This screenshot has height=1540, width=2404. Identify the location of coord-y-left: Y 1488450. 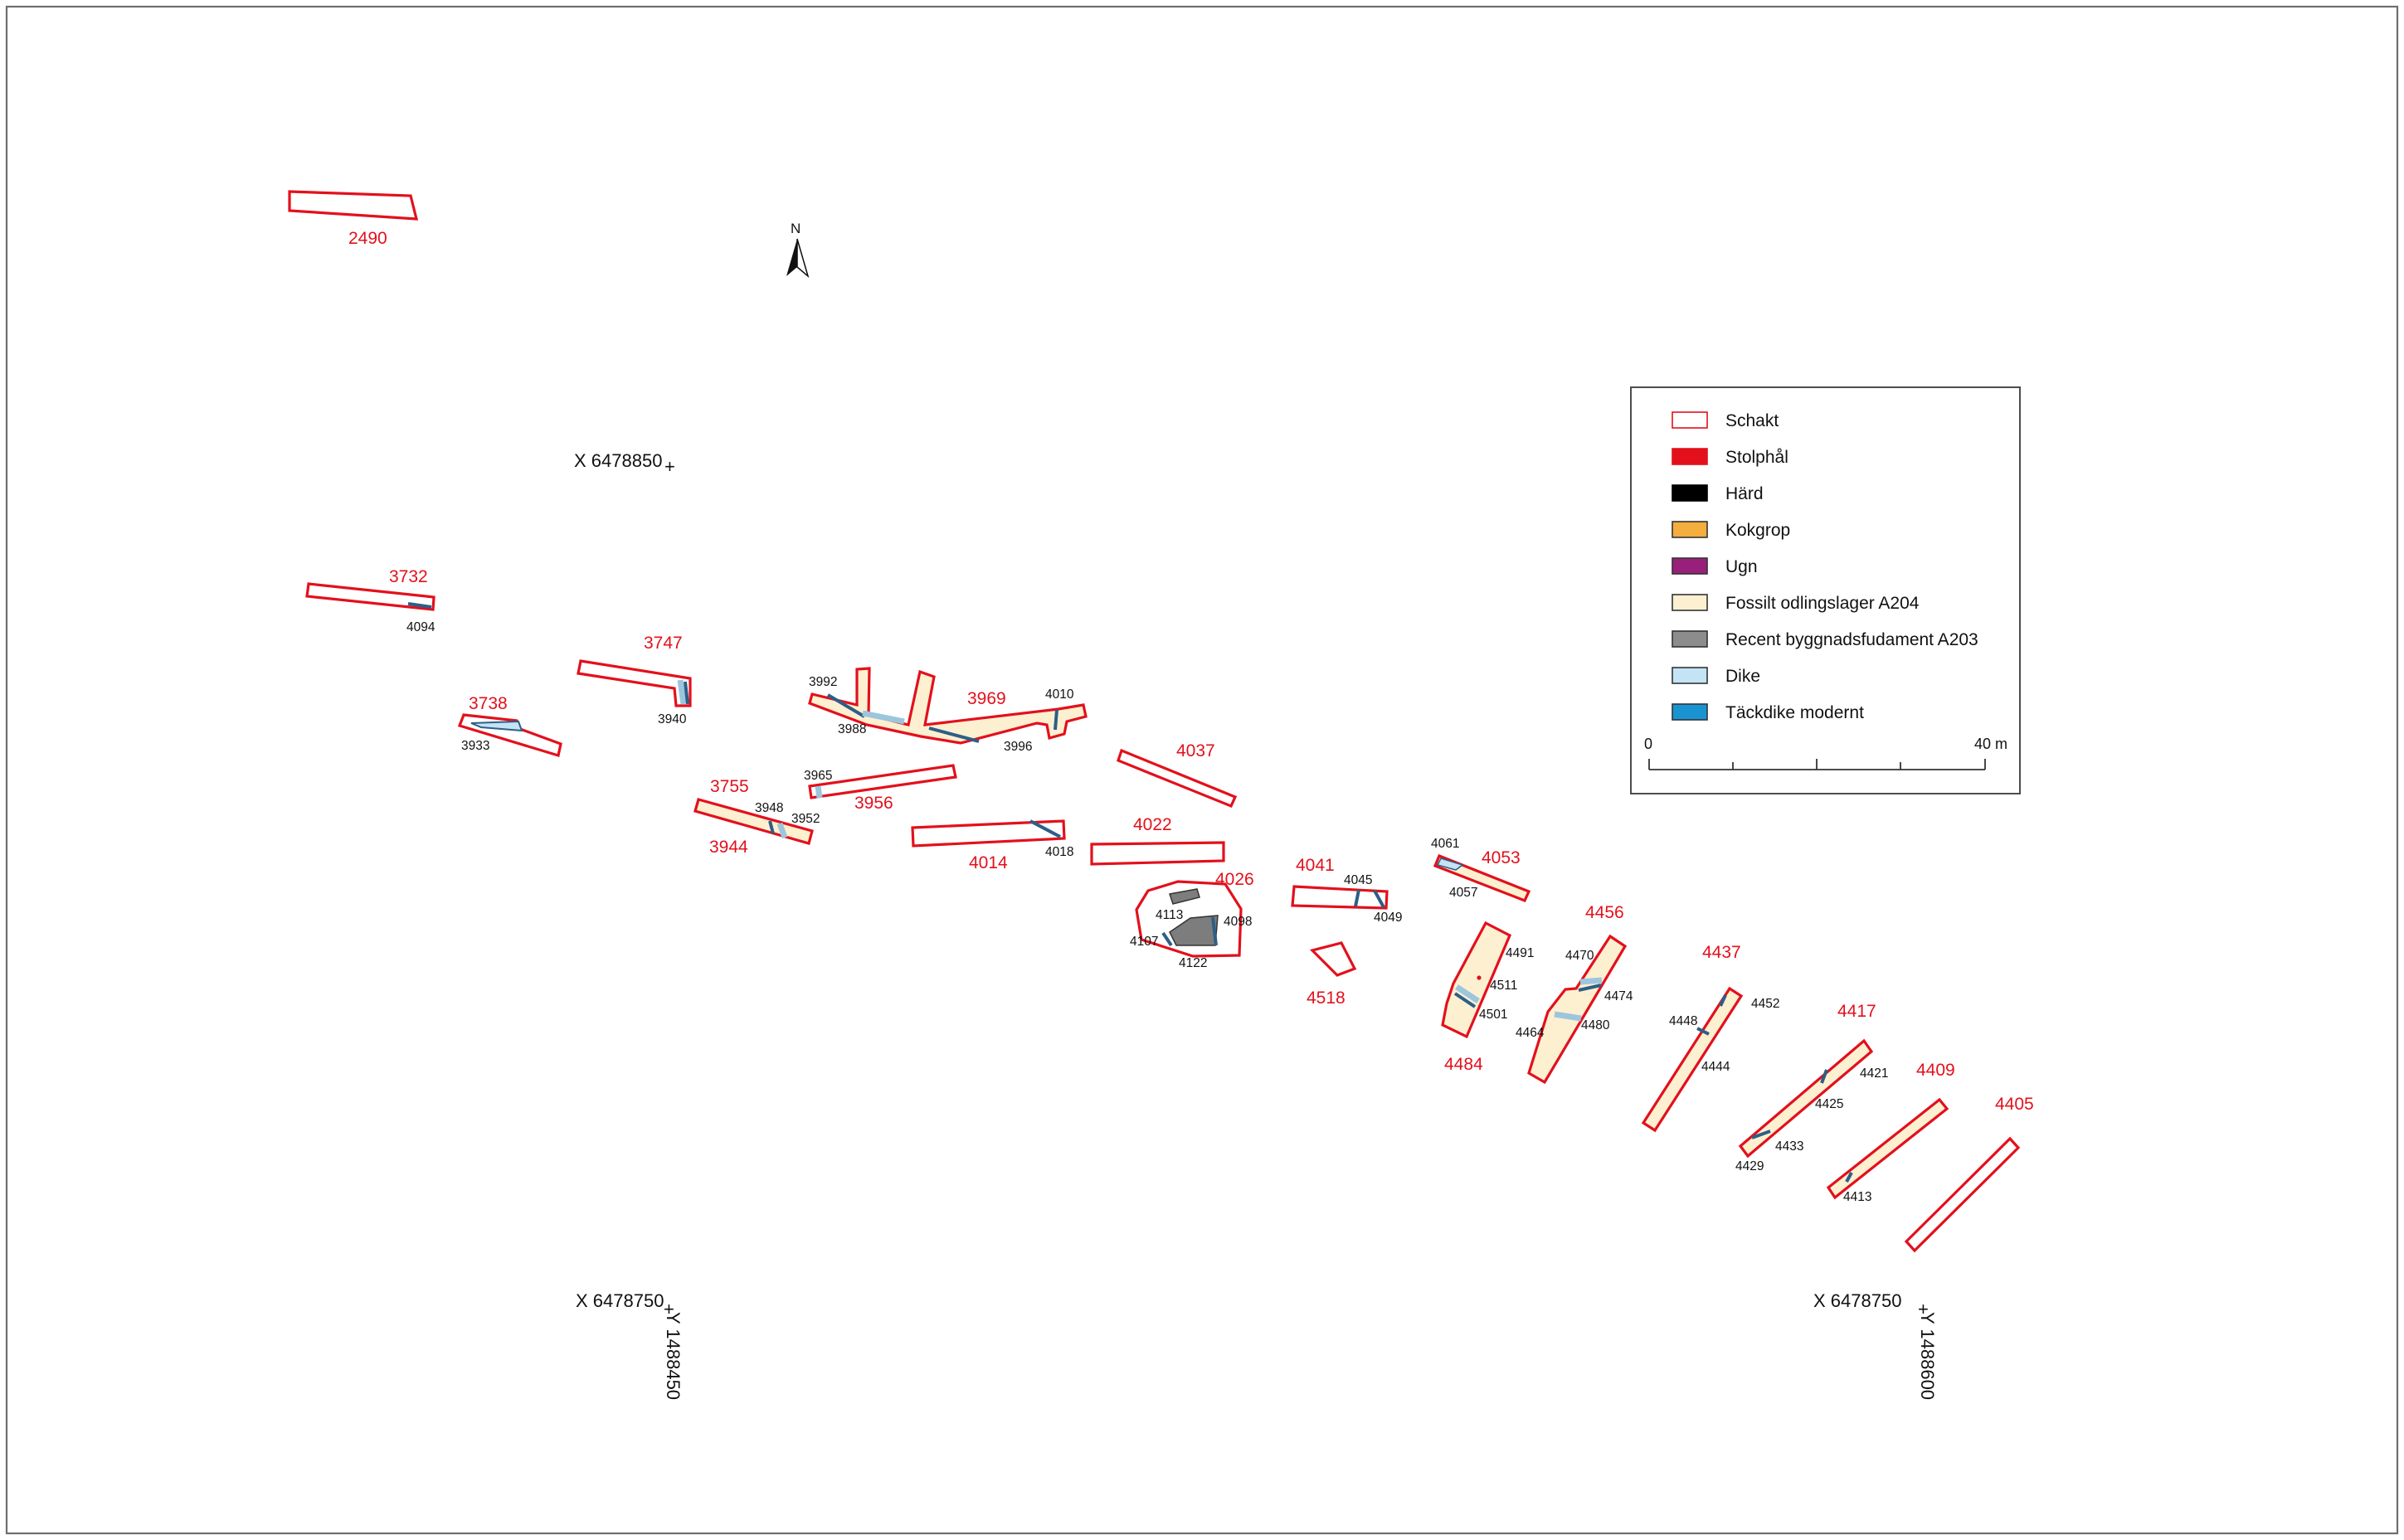
(673, 1356).